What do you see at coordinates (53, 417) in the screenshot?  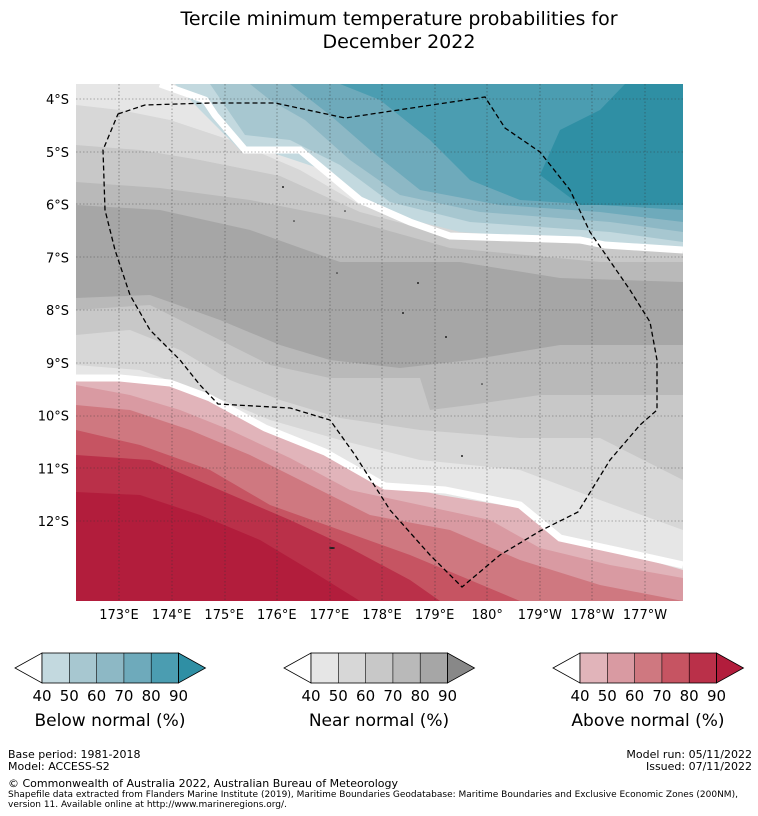 I see `lat-label: 10°S` at bounding box center [53, 417].